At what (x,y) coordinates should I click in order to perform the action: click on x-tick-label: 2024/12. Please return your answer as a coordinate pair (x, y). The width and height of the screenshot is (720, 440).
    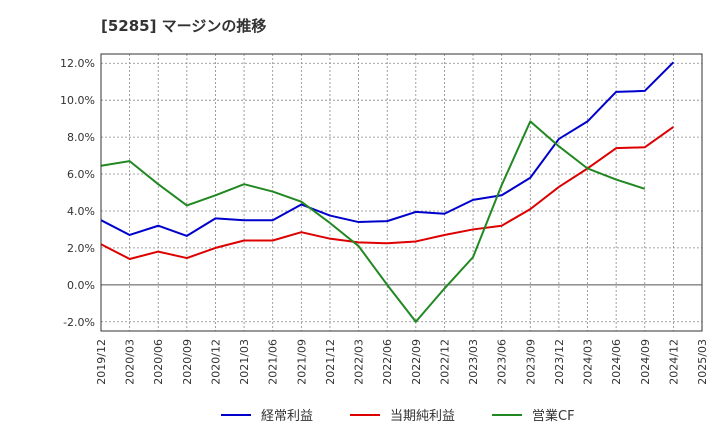
    Looking at the image, I should click on (673, 362).